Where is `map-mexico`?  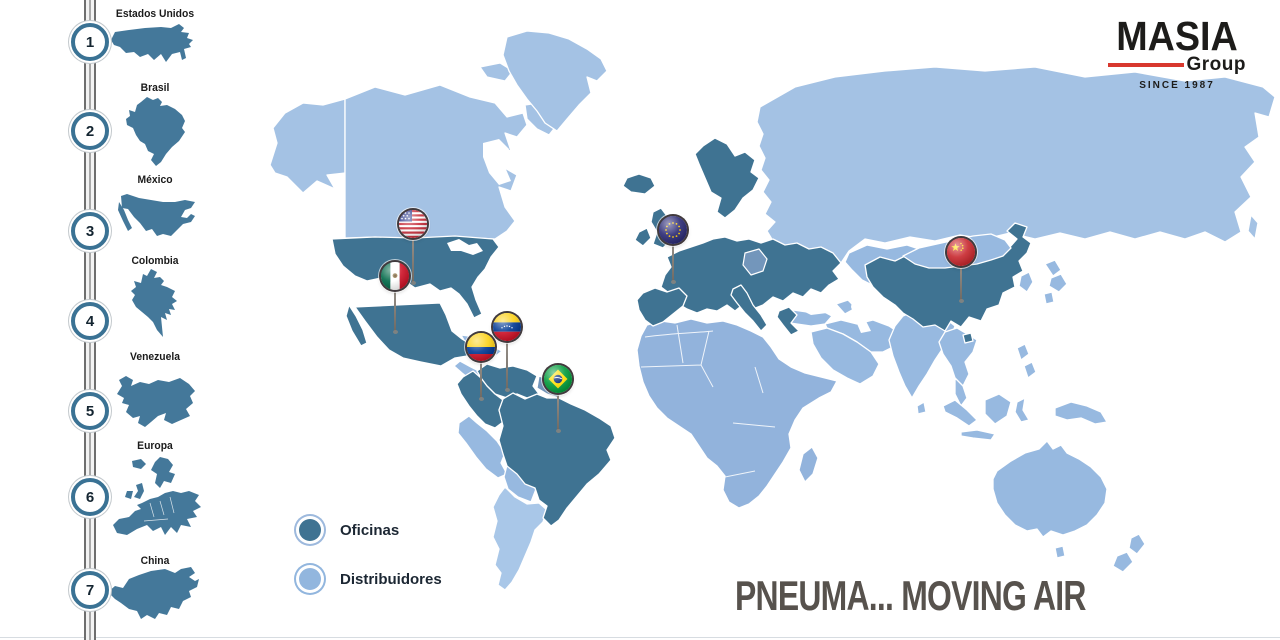
map-mexico is located at coordinates (412, 334).